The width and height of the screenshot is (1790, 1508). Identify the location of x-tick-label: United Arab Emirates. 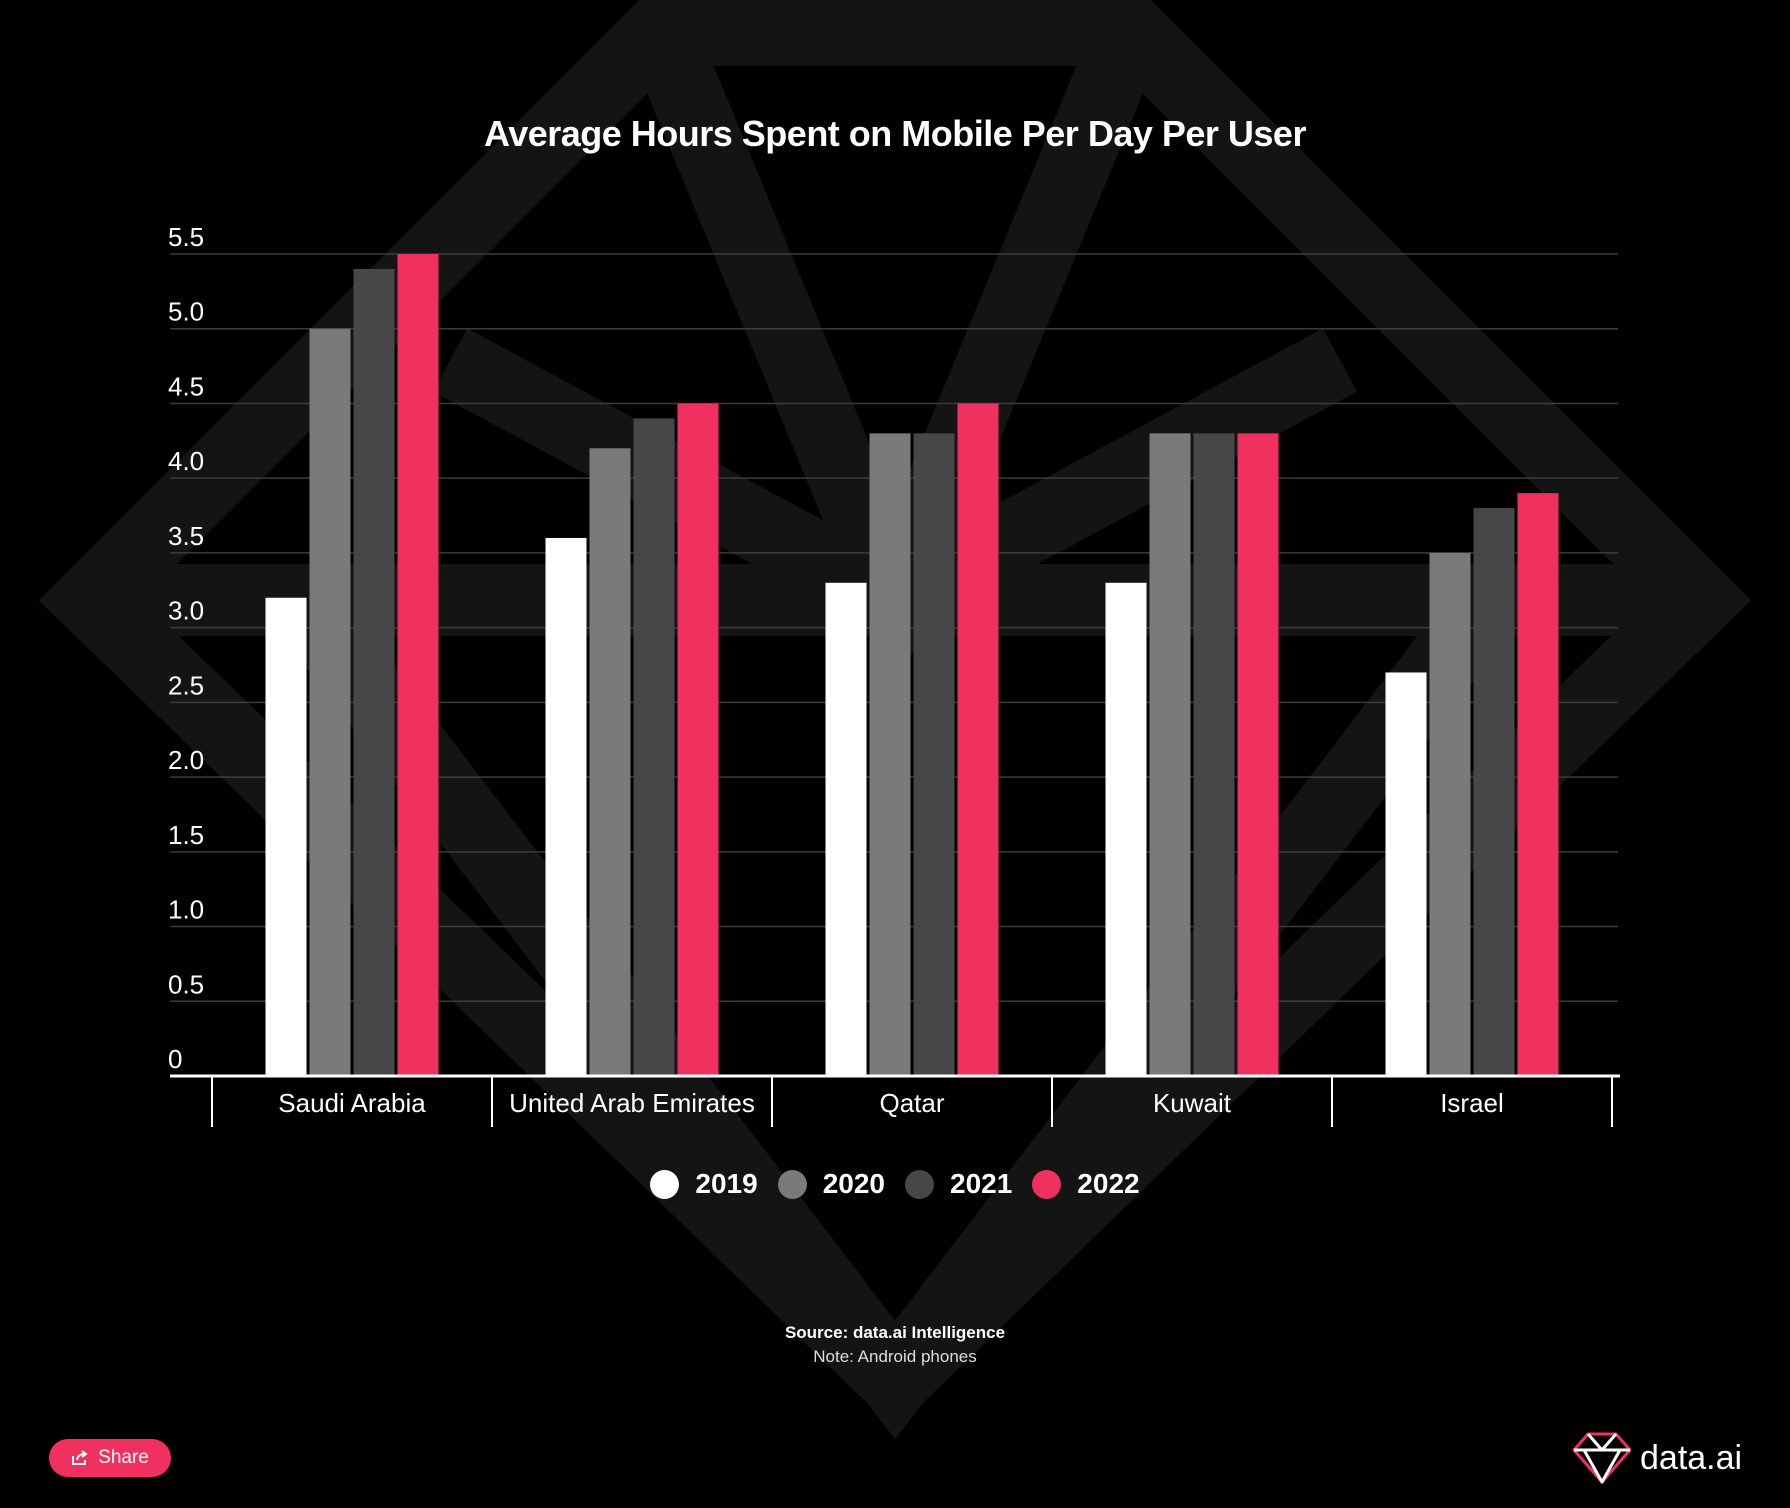
(632, 1103).